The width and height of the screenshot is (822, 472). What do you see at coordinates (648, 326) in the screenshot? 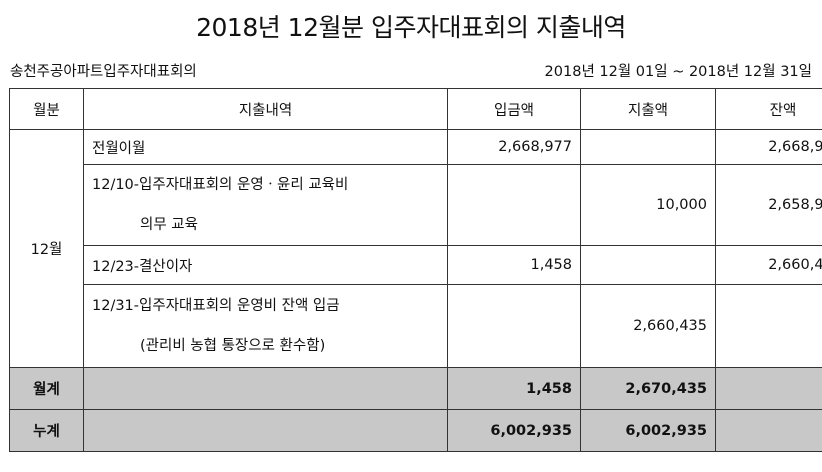
I see `row-expense: 2,660,435` at bounding box center [648, 326].